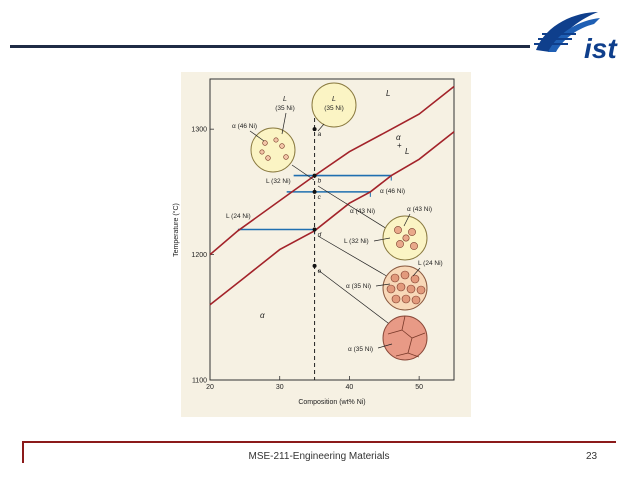 Image resolution: width=638 pixels, height=478 pixels. Describe the element at coordinates (270, 46) in the screenshot. I see `header-rule` at that location.